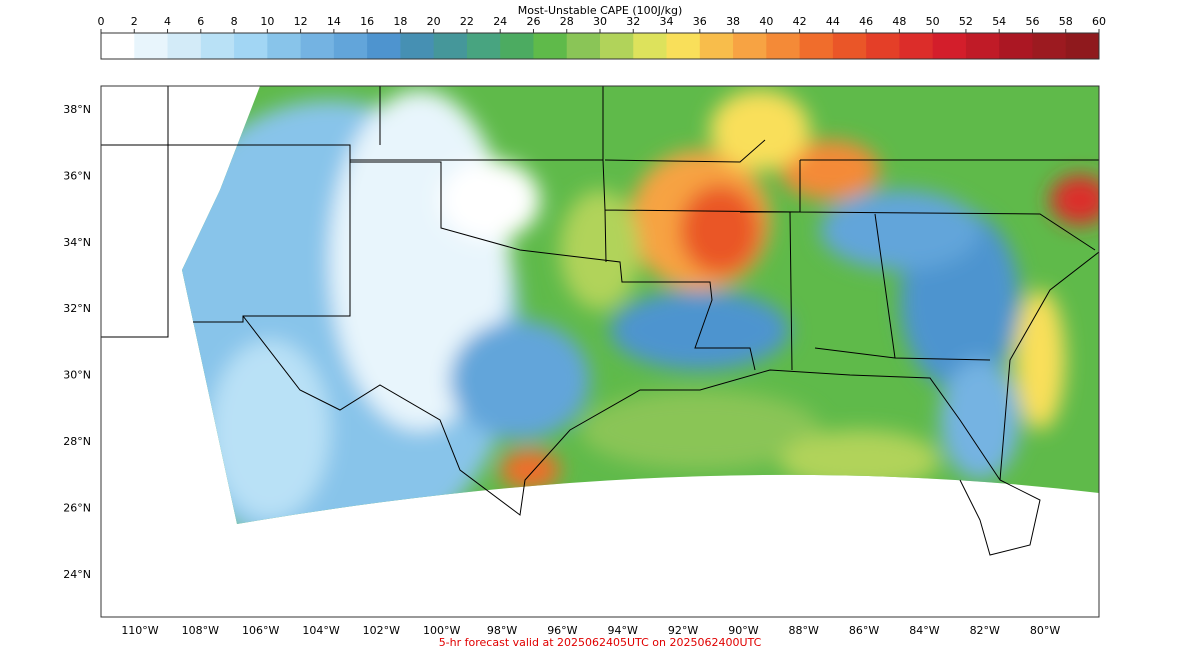 The height and width of the screenshot is (650, 1200). Describe the element at coordinates (924, 630) in the screenshot. I see `lon-label: 84°W` at that location.